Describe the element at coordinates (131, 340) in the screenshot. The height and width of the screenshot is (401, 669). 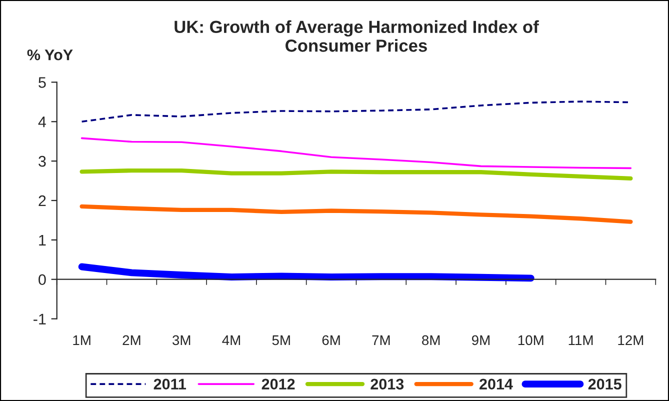
I see `x-tick-label: 2M` at that location.